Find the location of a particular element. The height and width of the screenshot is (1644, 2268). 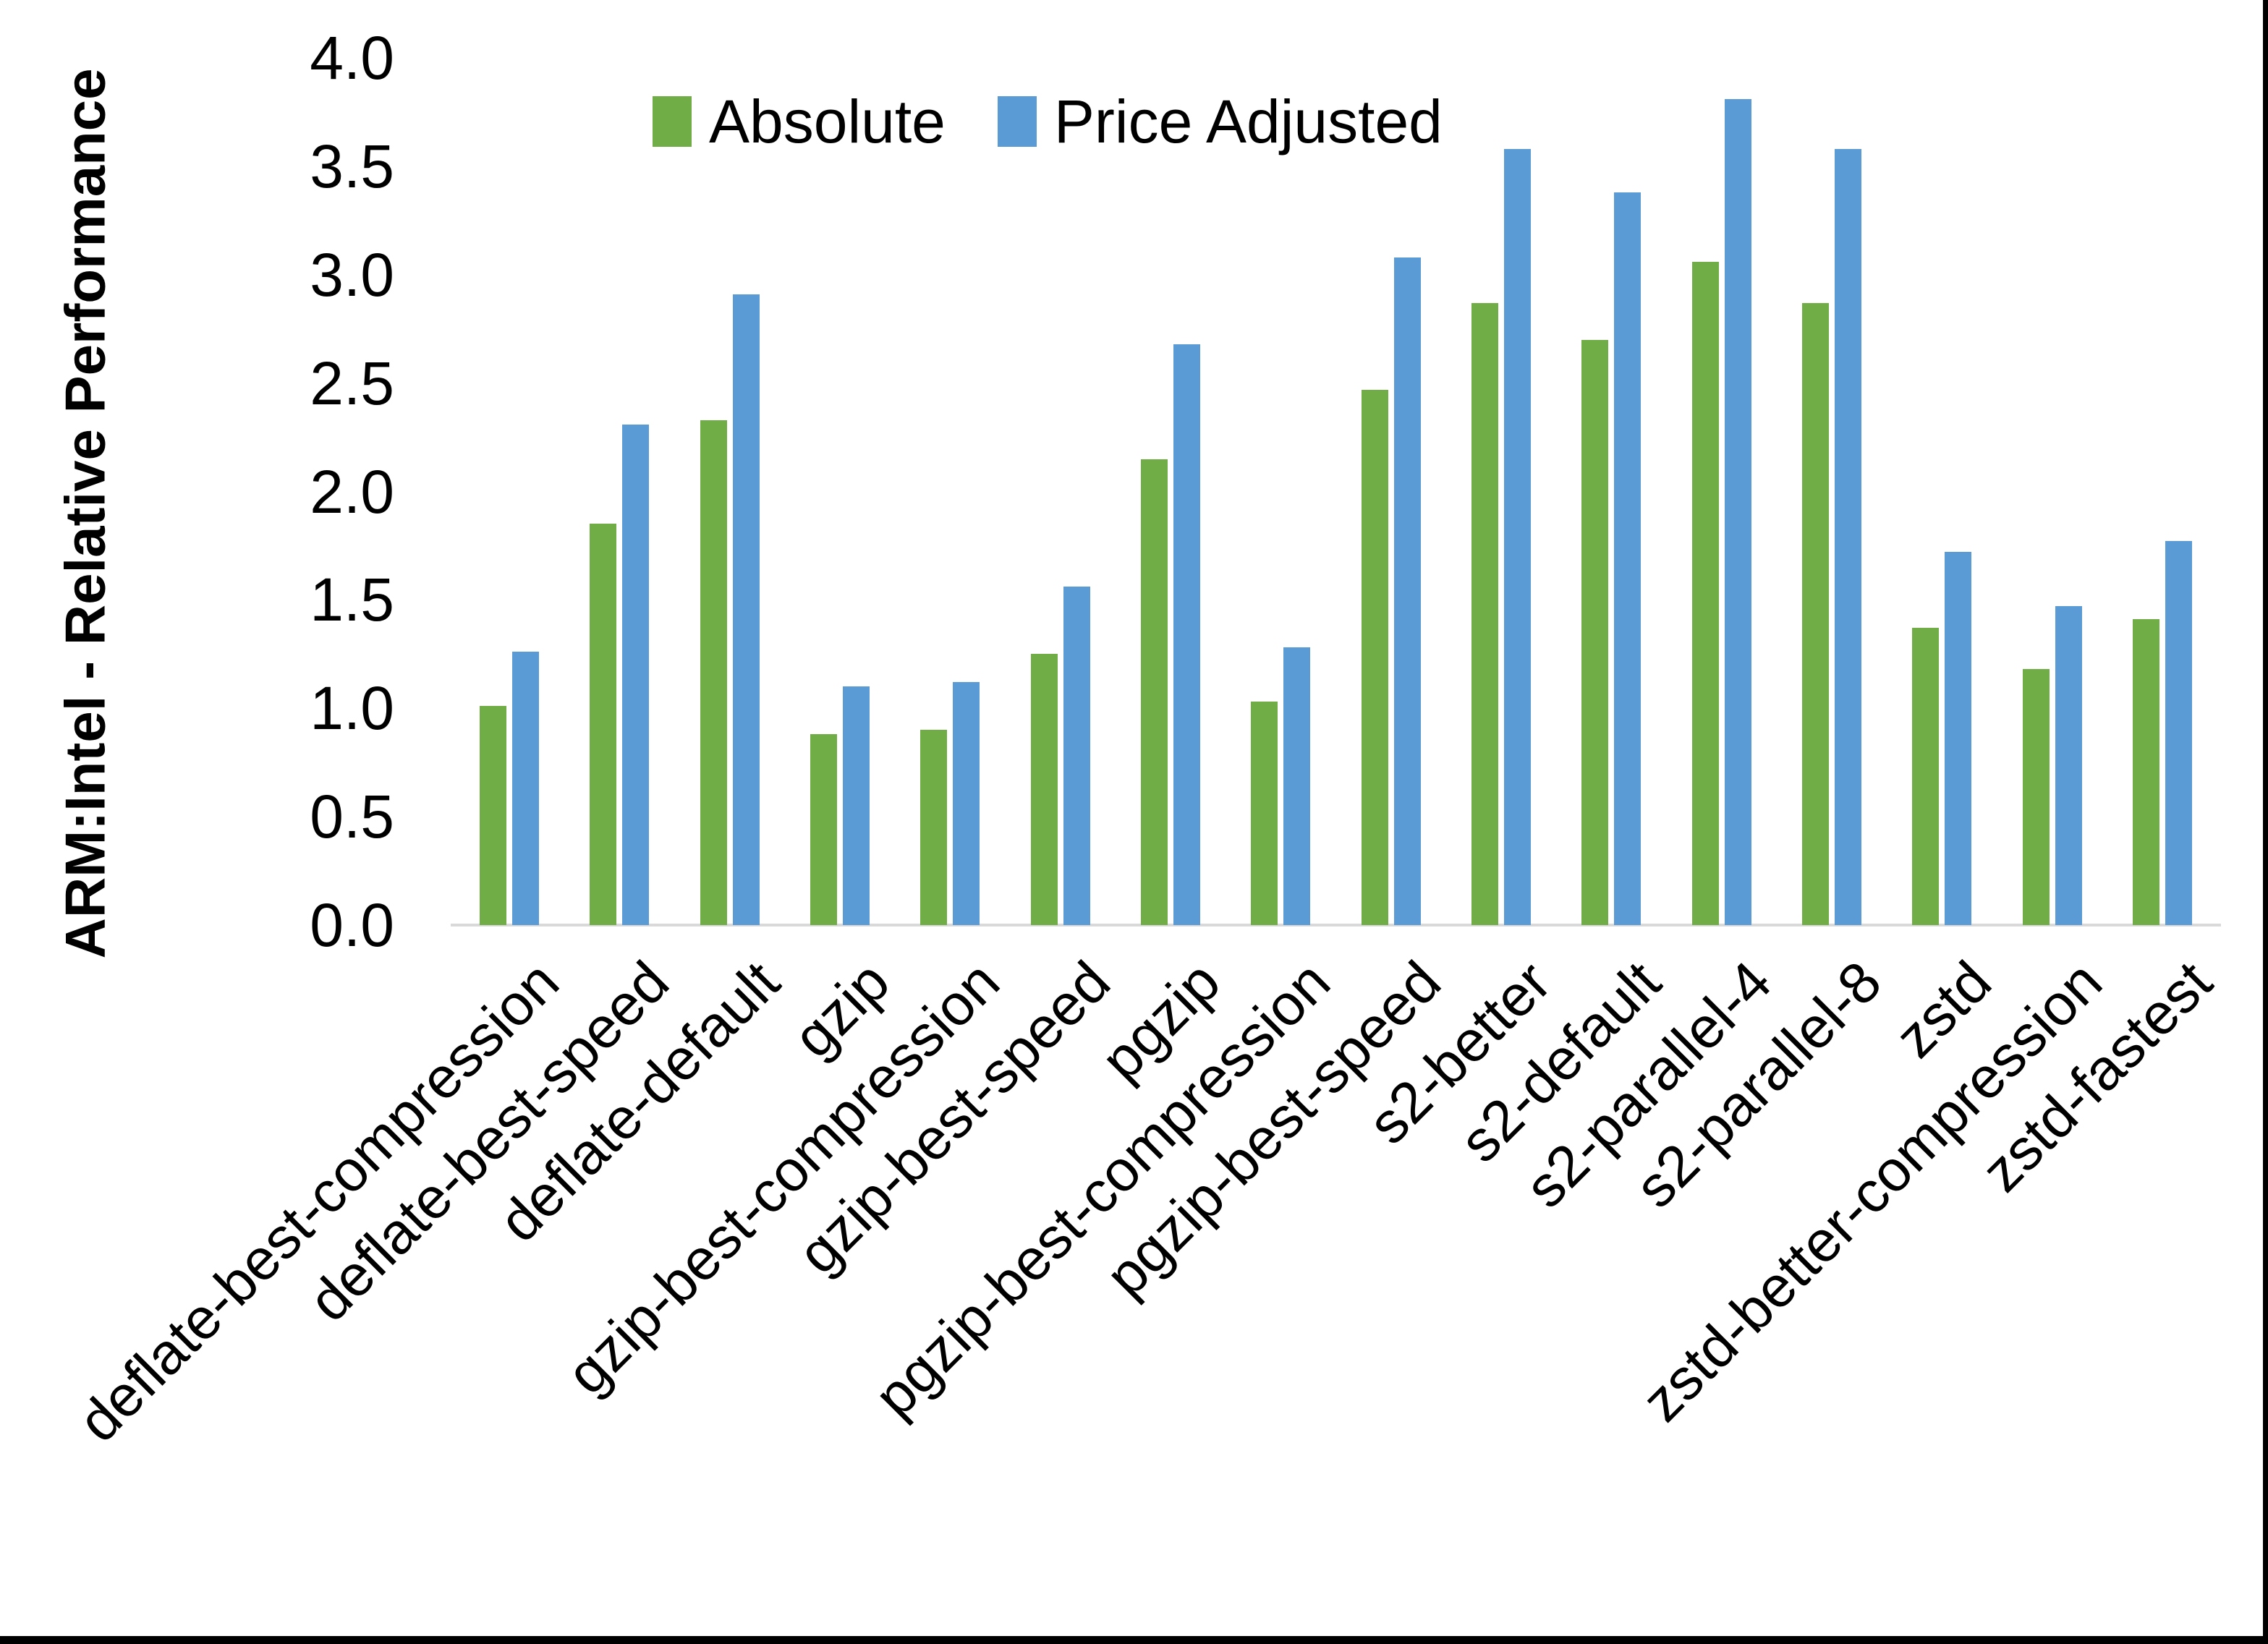

price-adjusted-bar-zstd-fastest is located at coordinates (2178, 733).